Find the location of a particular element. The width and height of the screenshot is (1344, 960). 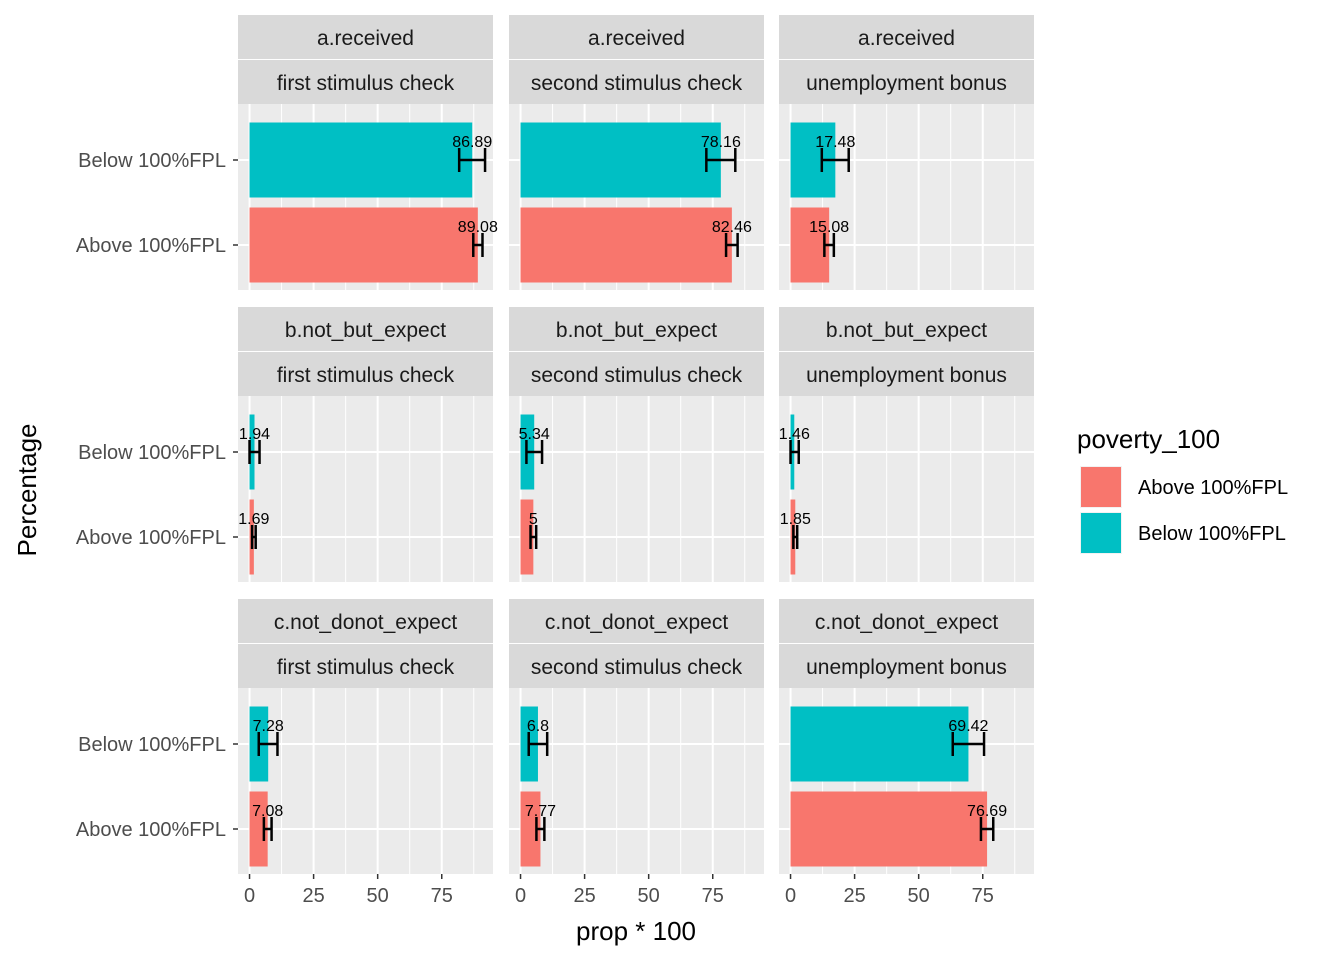

data-label: 1.85 is located at coordinates (795, 519).